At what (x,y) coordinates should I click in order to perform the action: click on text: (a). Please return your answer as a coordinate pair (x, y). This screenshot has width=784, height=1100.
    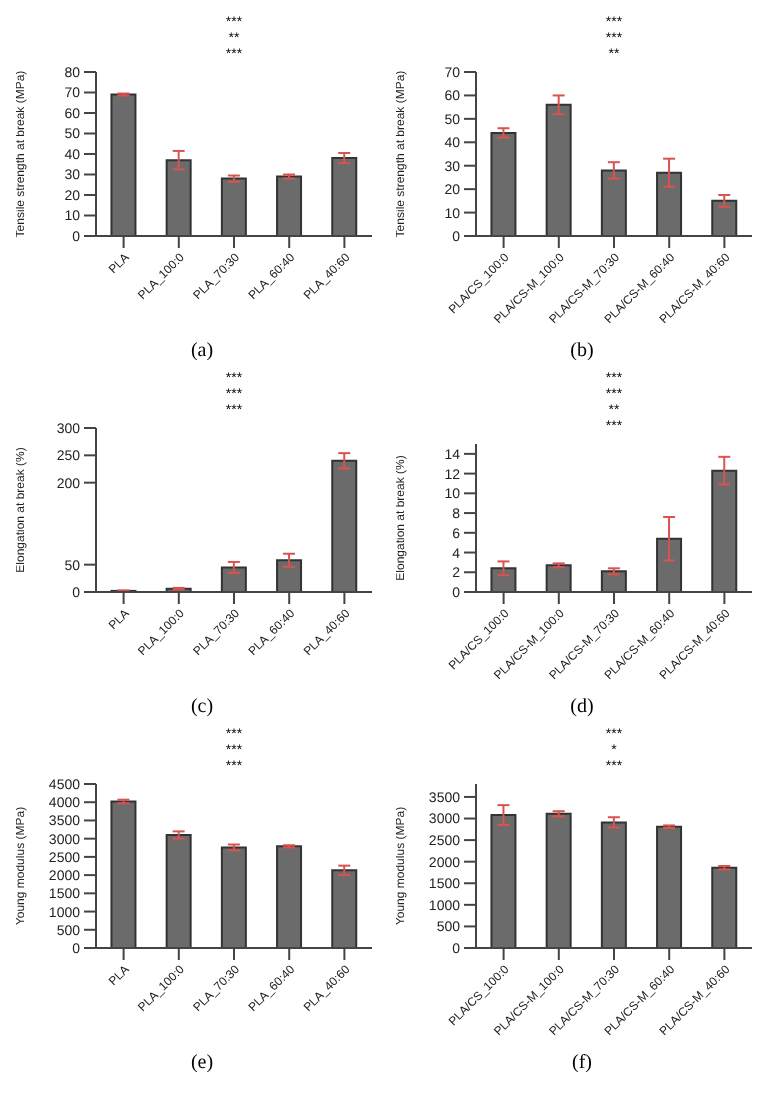
    Looking at the image, I should click on (202, 353).